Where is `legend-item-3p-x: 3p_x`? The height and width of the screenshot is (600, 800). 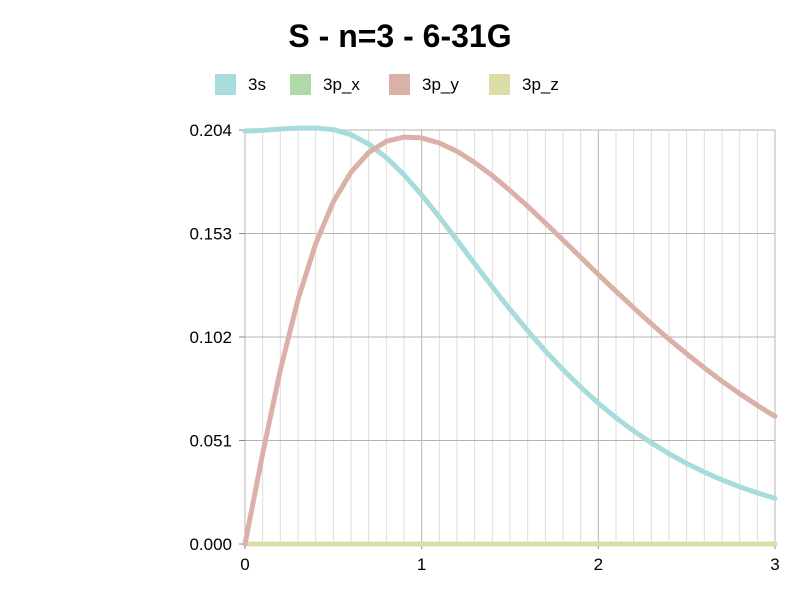
legend-item-3p-x: 3p_x is located at coordinates (325, 84).